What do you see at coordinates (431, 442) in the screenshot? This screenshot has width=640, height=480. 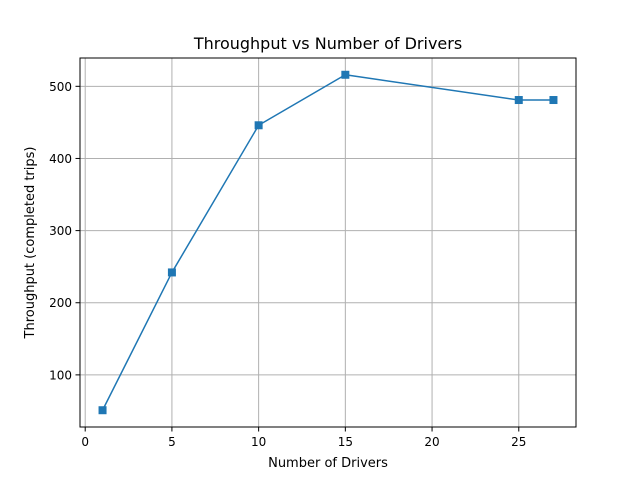 I see `x-tick-label: 20` at bounding box center [431, 442].